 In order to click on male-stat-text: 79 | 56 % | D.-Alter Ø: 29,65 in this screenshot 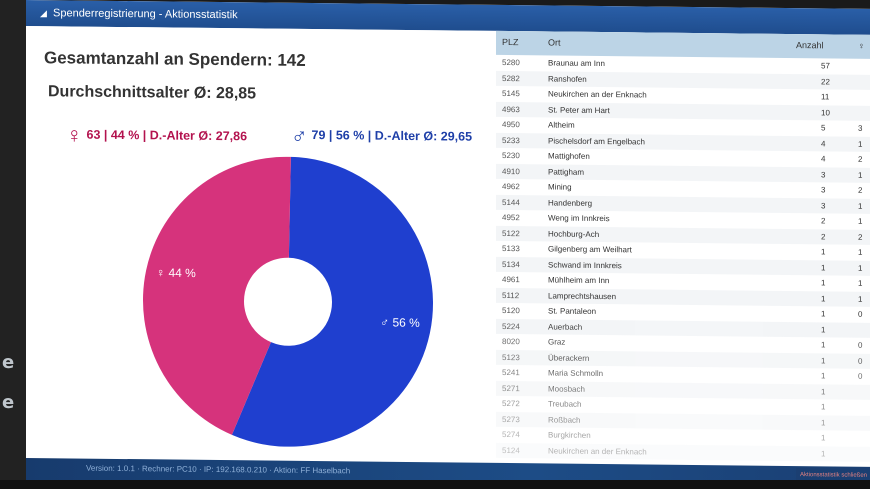, I will do `click(392, 135)`.